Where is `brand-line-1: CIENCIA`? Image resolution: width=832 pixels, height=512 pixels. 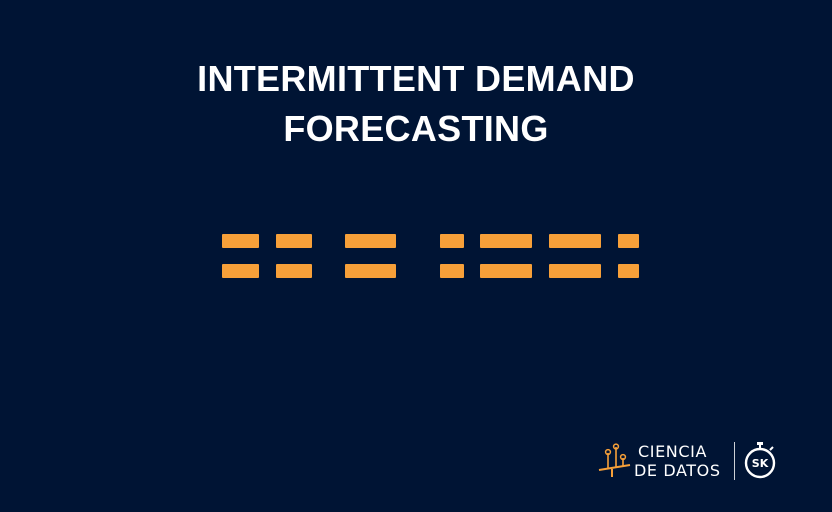
brand-line-1: CIENCIA is located at coordinates (673, 451).